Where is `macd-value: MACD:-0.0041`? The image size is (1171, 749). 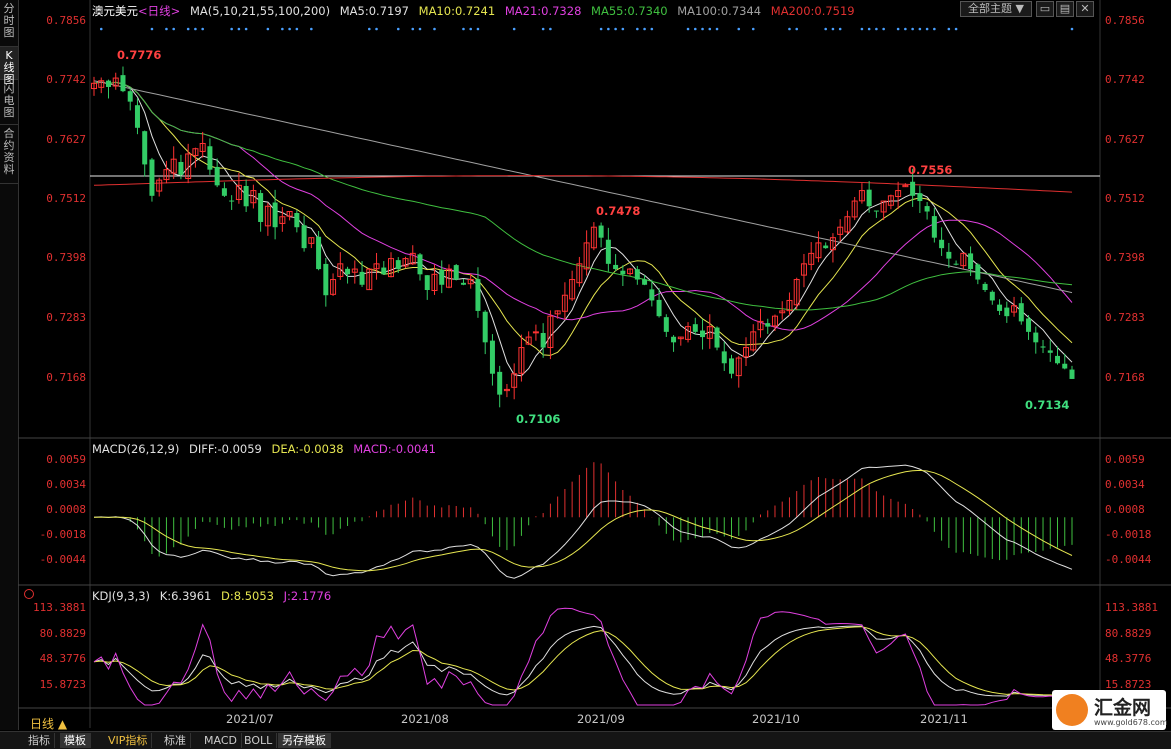
macd-value: MACD:-0.0041 is located at coordinates (394, 449).